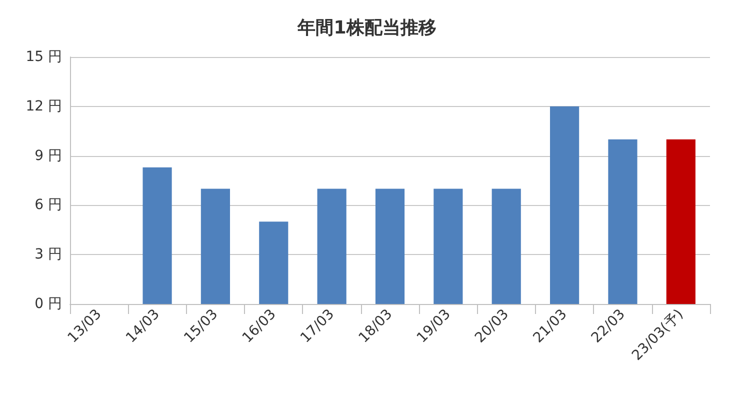 The width and height of the screenshot is (734, 396). Describe the element at coordinates (48, 205) in the screenshot. I see `y-tick-label: 6 円` at that location.